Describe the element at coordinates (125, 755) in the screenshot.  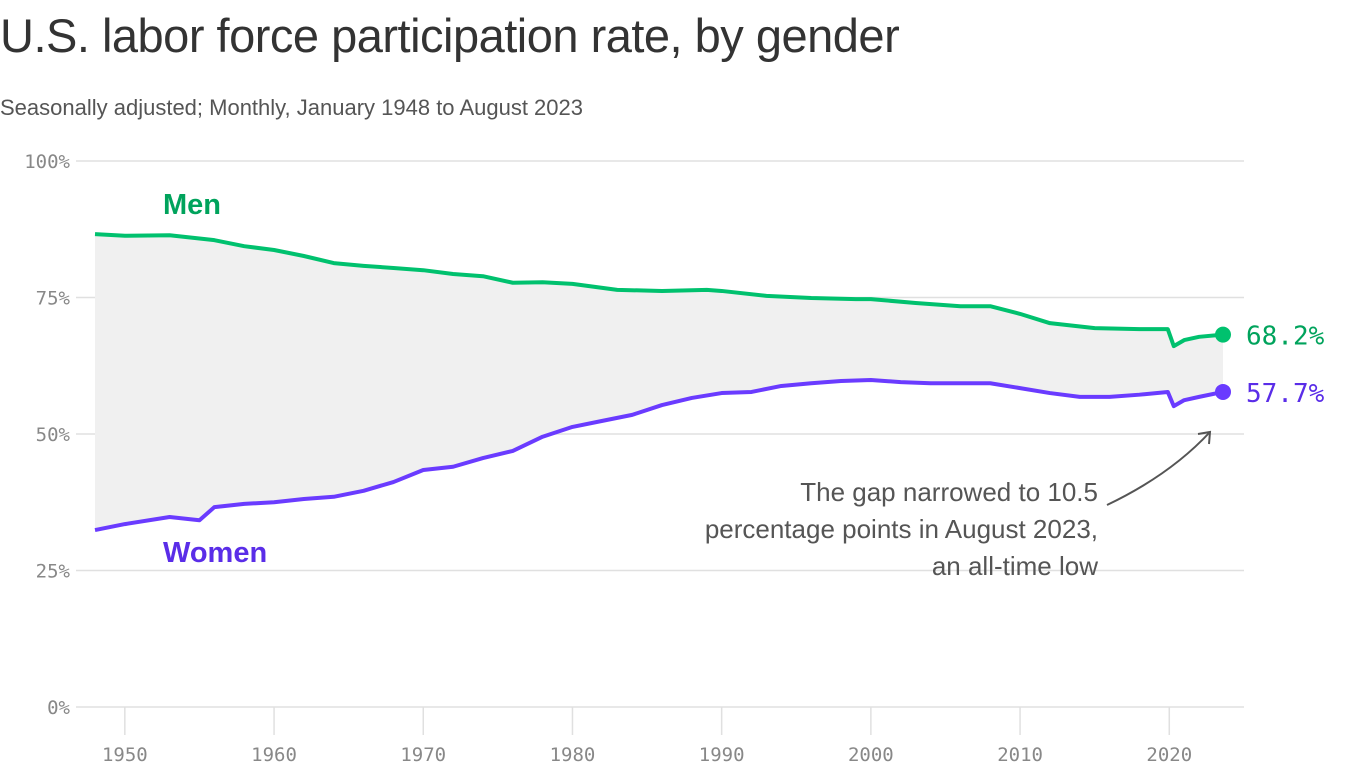
I see `x-tick-label: 1950` at that location.